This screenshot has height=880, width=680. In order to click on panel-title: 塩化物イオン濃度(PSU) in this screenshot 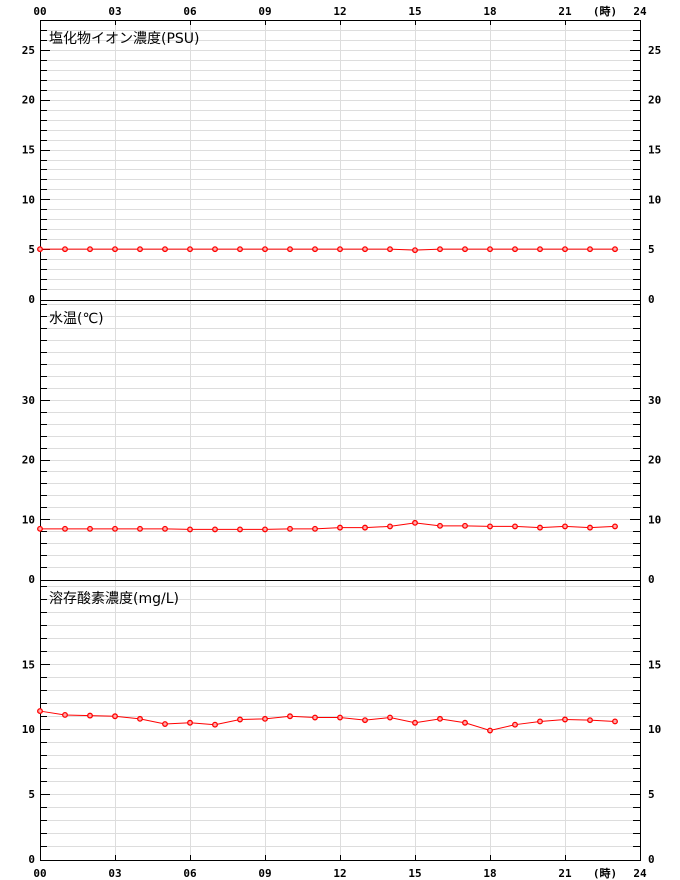, I will do `click(124, 39)`.